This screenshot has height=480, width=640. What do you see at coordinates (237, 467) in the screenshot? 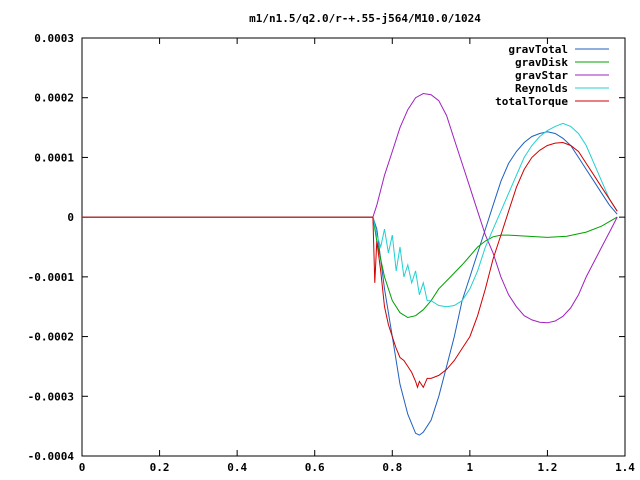
I see `x-tick-label: 0.4` at bounding box center [237, 467].